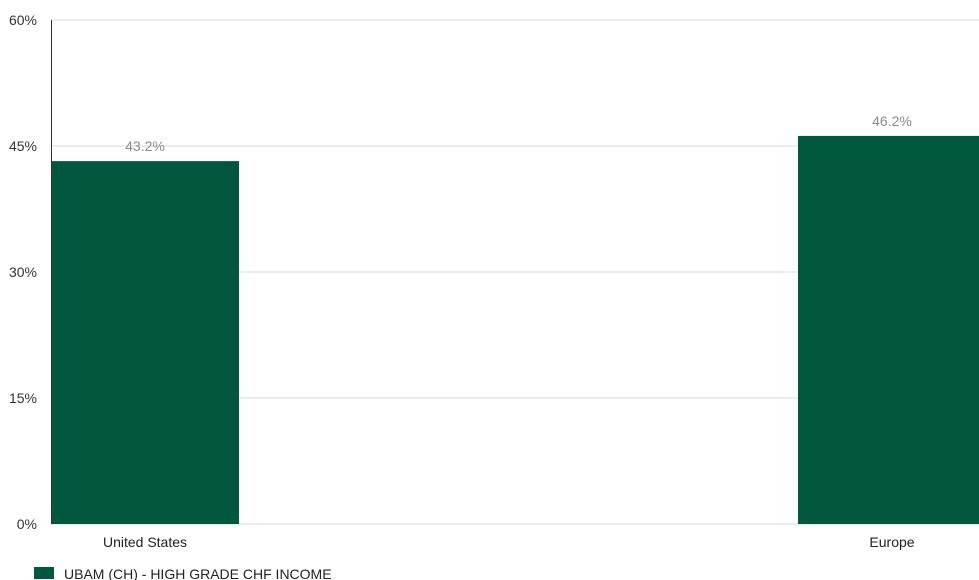  Describe the element at coordinates (891, 542) in the screenshot. I see `x-tick-label: Europe` at that location.